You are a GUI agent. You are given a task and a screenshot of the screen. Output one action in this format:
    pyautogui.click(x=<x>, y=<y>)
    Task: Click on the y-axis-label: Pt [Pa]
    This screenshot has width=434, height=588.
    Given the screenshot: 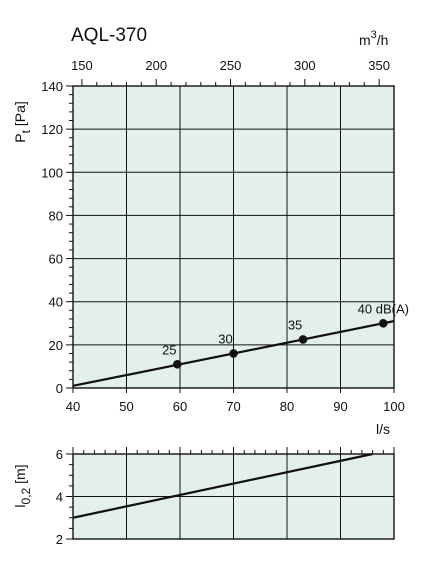 What is the action you would take?
    pyautogui.click(x=22, y=121)
    